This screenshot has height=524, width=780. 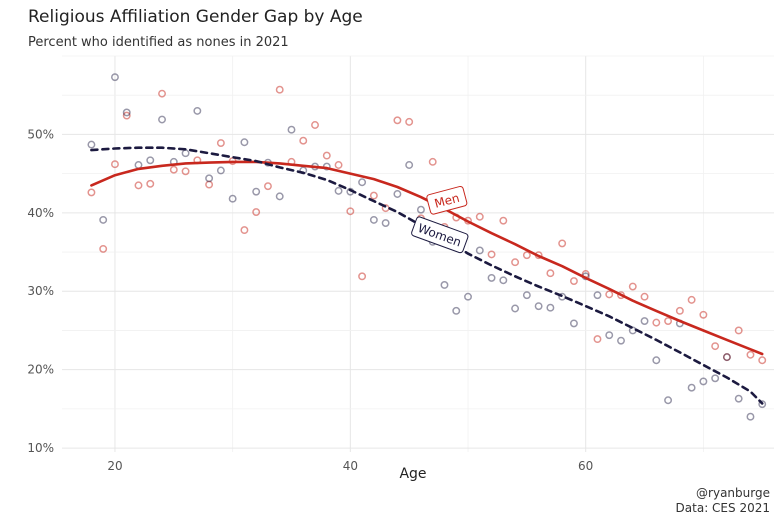 I want to click on y-tick-label: 40%, so click(x=40, y=213).